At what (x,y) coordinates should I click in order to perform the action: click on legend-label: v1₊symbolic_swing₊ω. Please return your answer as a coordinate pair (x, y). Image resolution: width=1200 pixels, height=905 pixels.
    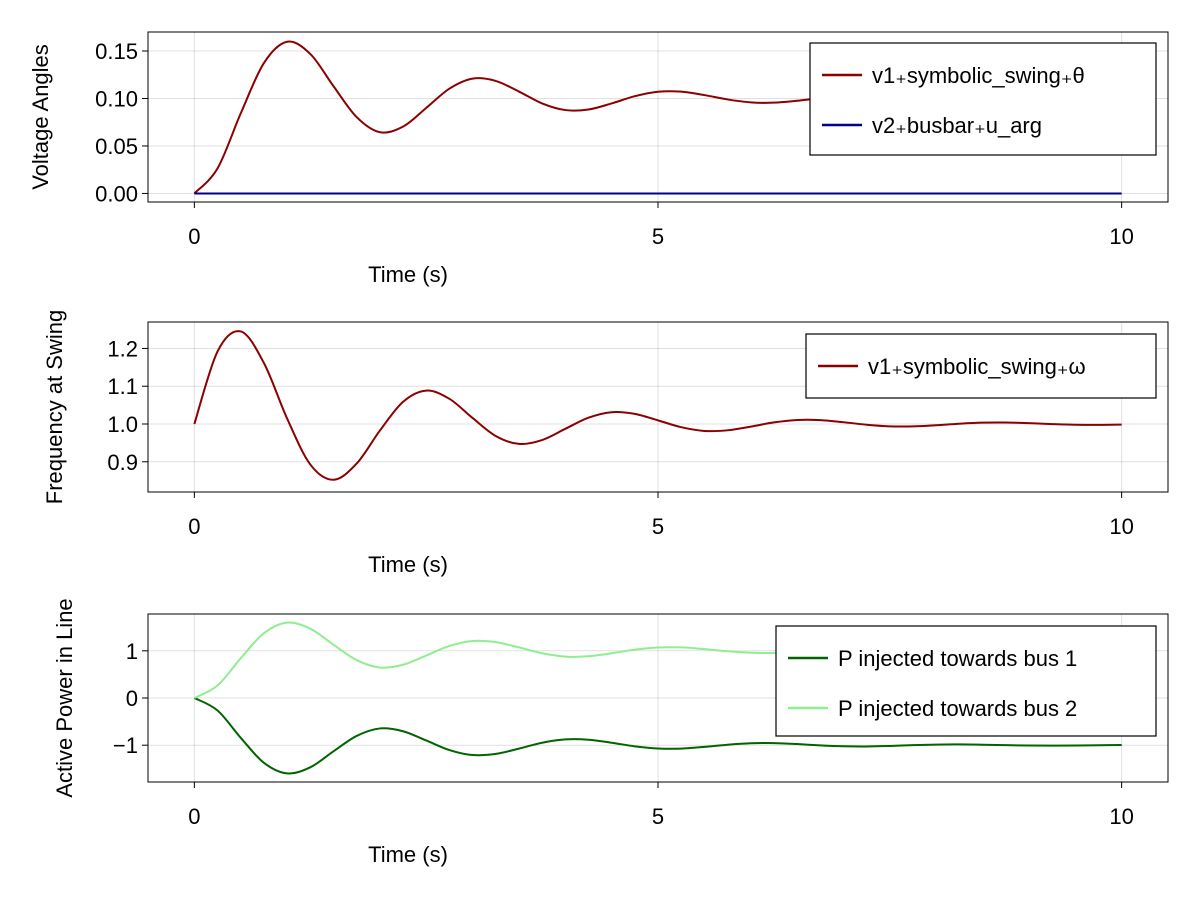
    Looking at the image, I should click on (977, 366).